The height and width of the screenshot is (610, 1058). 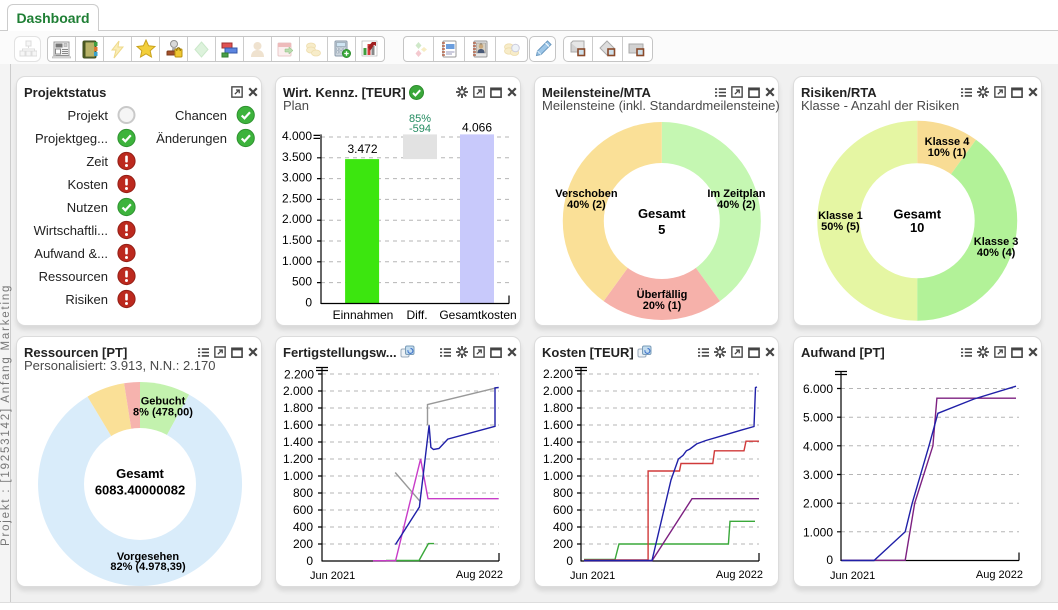 I want to click on svg-text: 3.472, so click(x=362, y=149).